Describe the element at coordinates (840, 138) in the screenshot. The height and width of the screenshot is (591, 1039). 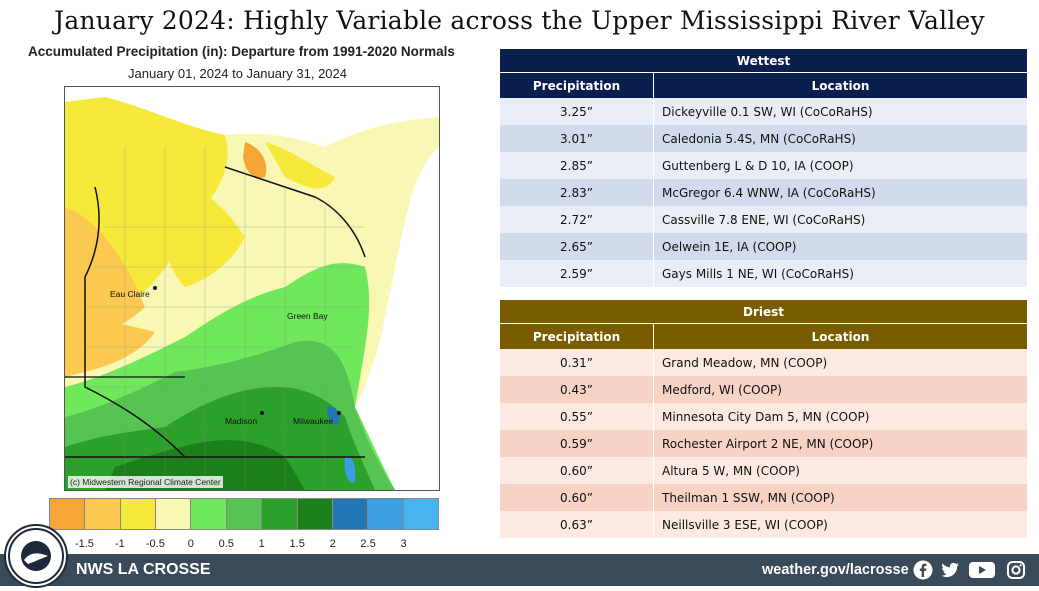
I see `location-name: Caledonia 5.4S, MN (CoCoRaHS)` at that location.